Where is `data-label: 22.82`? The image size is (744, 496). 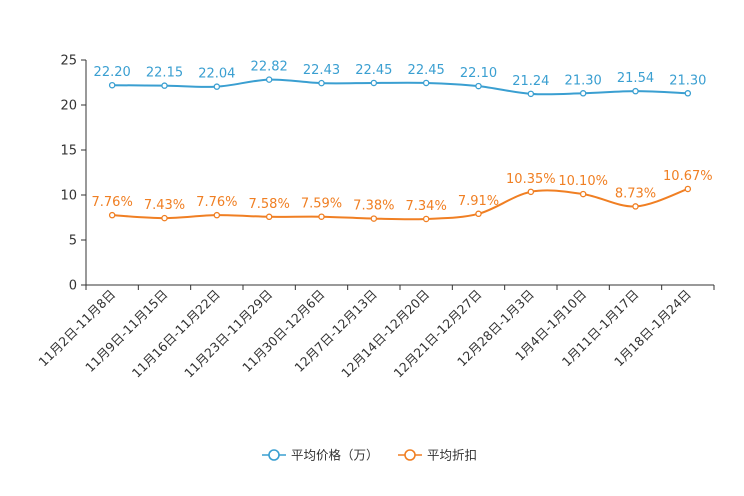
data-label: 22.82 is located at coordinates (269, 67).